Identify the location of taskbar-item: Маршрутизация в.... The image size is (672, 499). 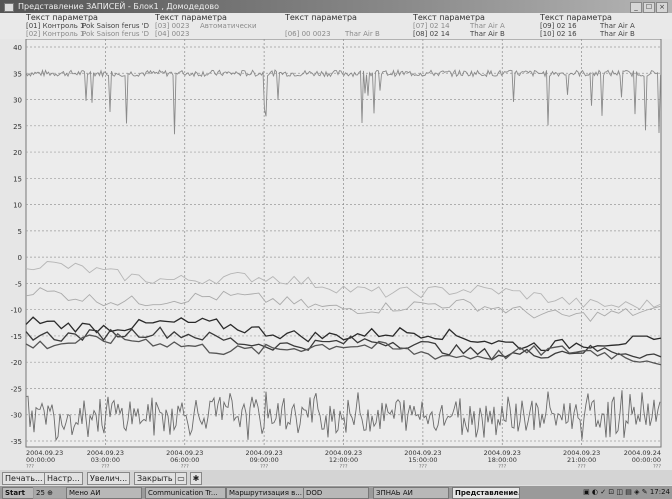
(266, 493).